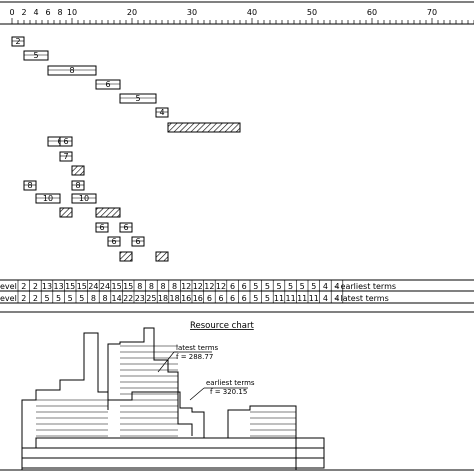  I want to click on annotation-earliest-leader, so click(197, 394).